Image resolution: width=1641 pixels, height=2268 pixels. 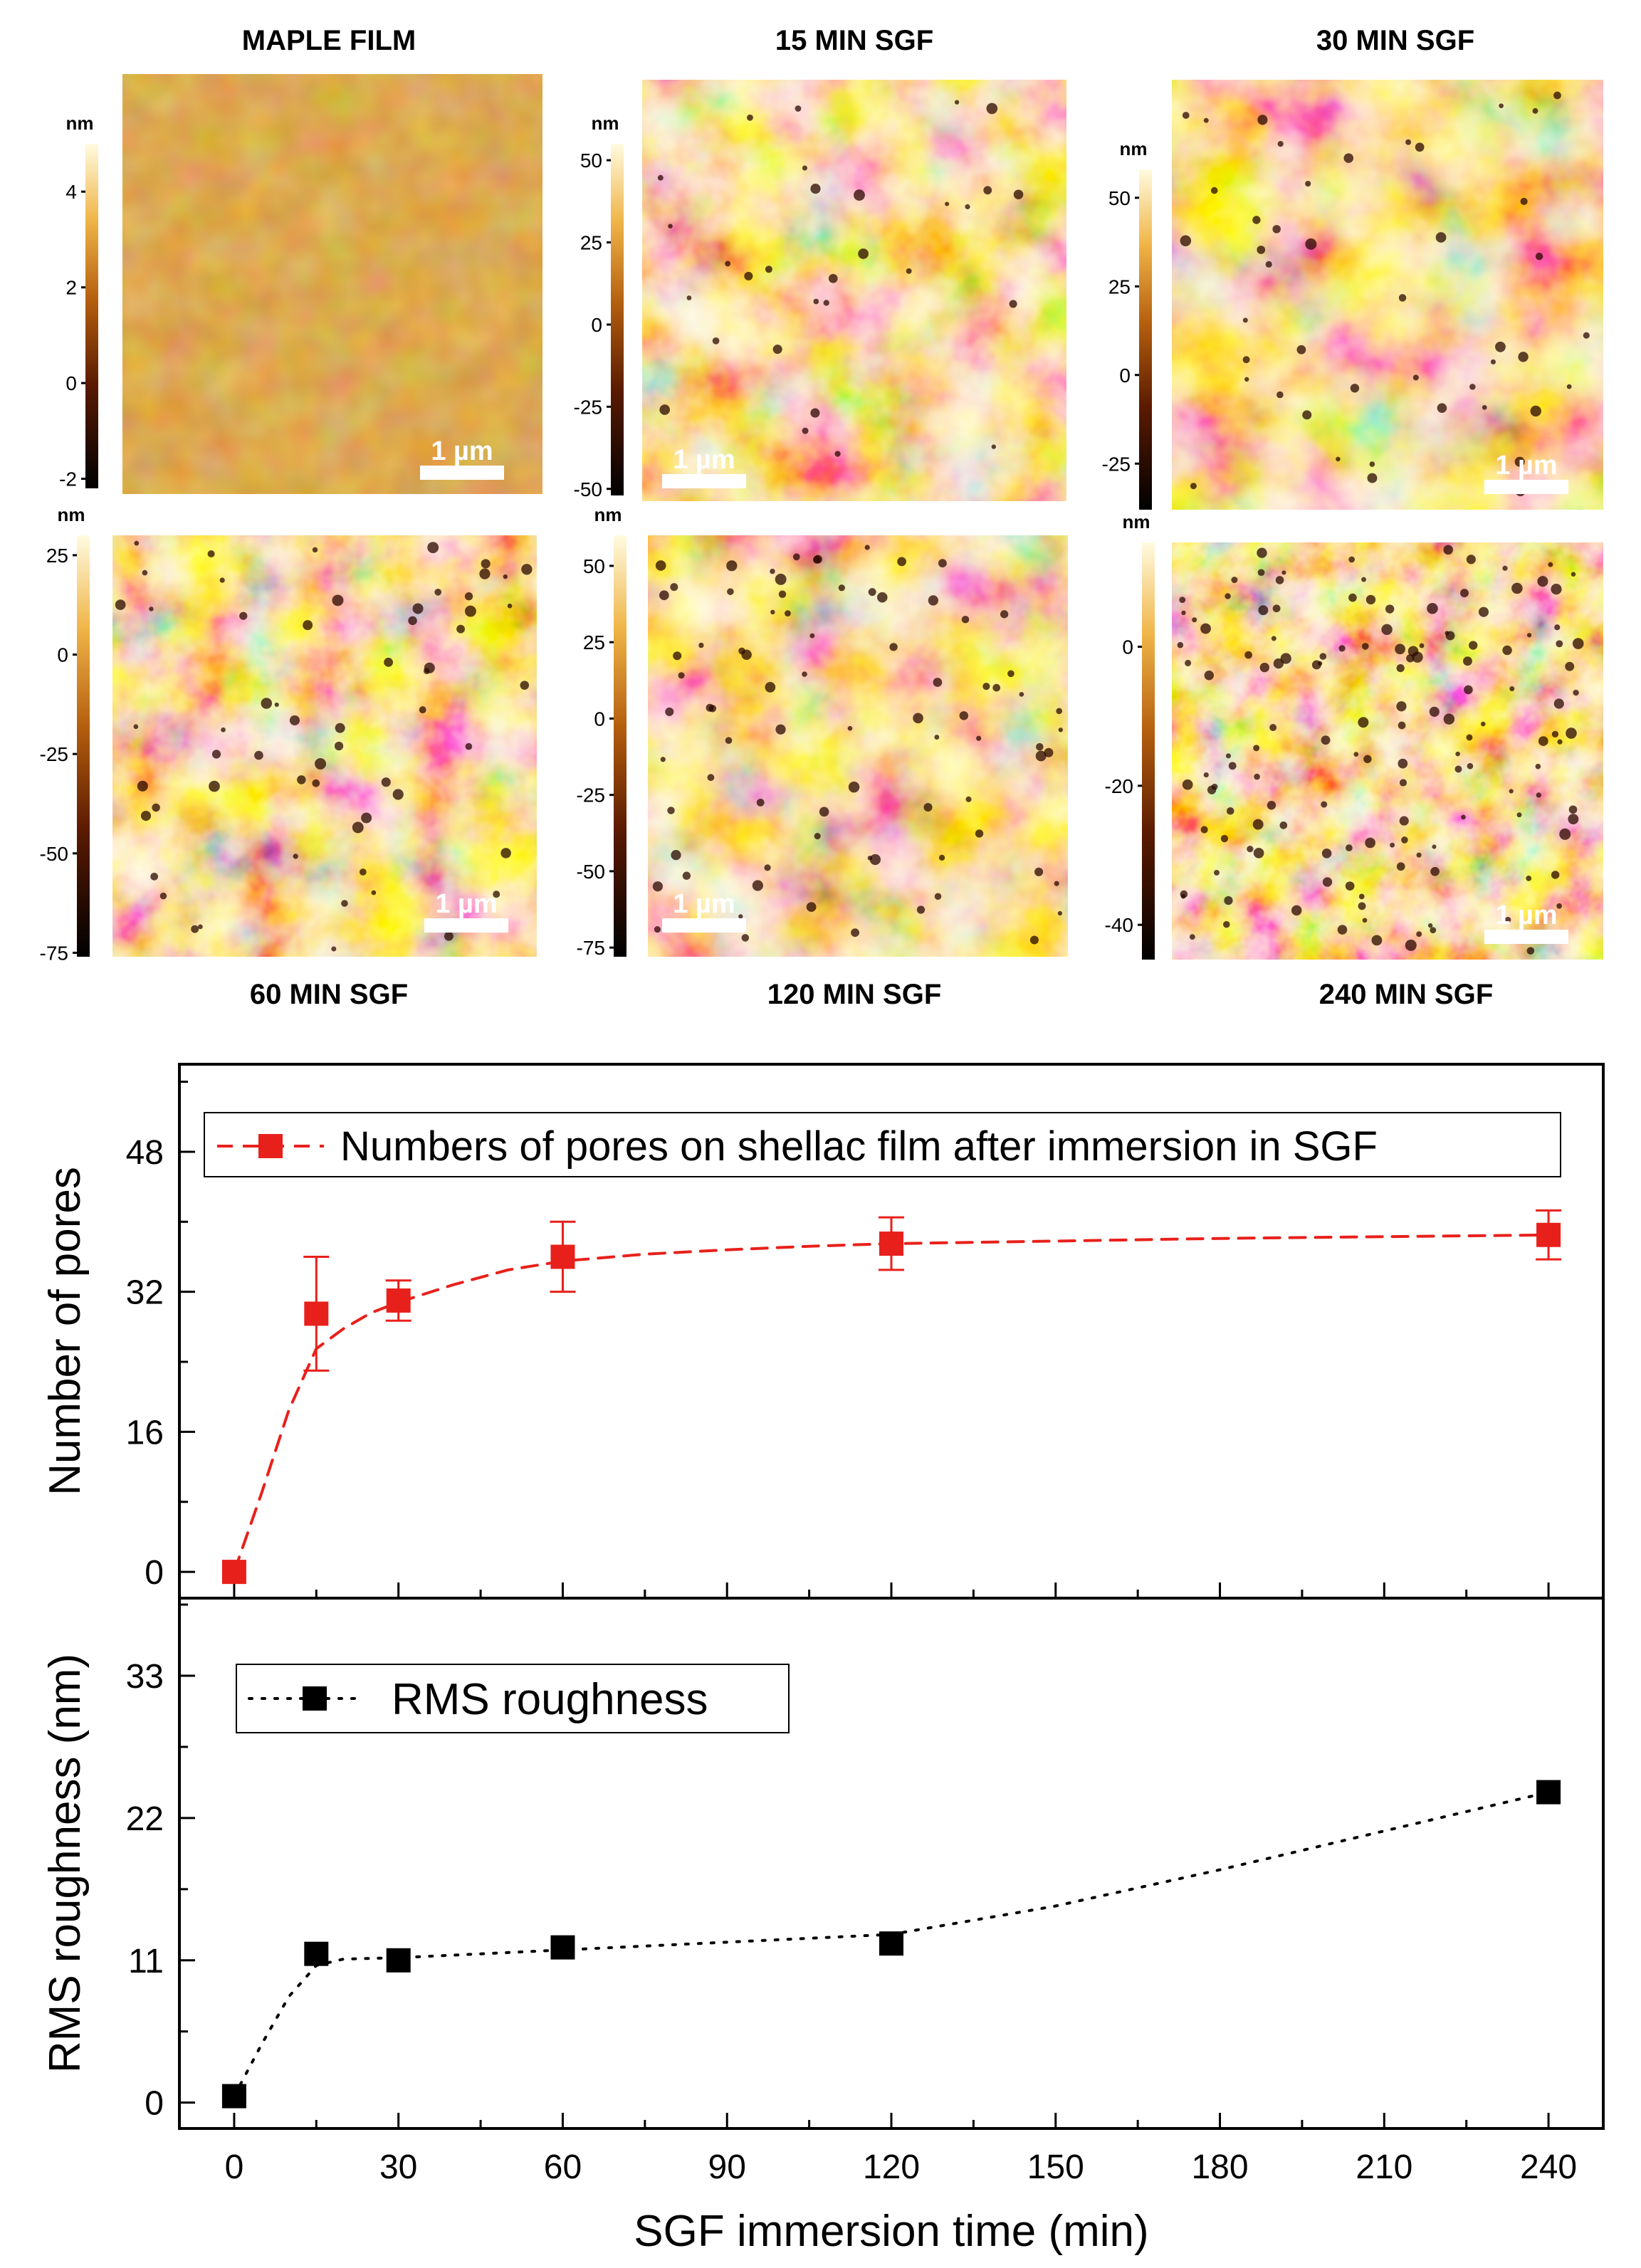 What do you see at coordinates (65, 1331) in the screenshot?
I see `y-axis-label: Number of pores` at bounding box center [65, 1331].